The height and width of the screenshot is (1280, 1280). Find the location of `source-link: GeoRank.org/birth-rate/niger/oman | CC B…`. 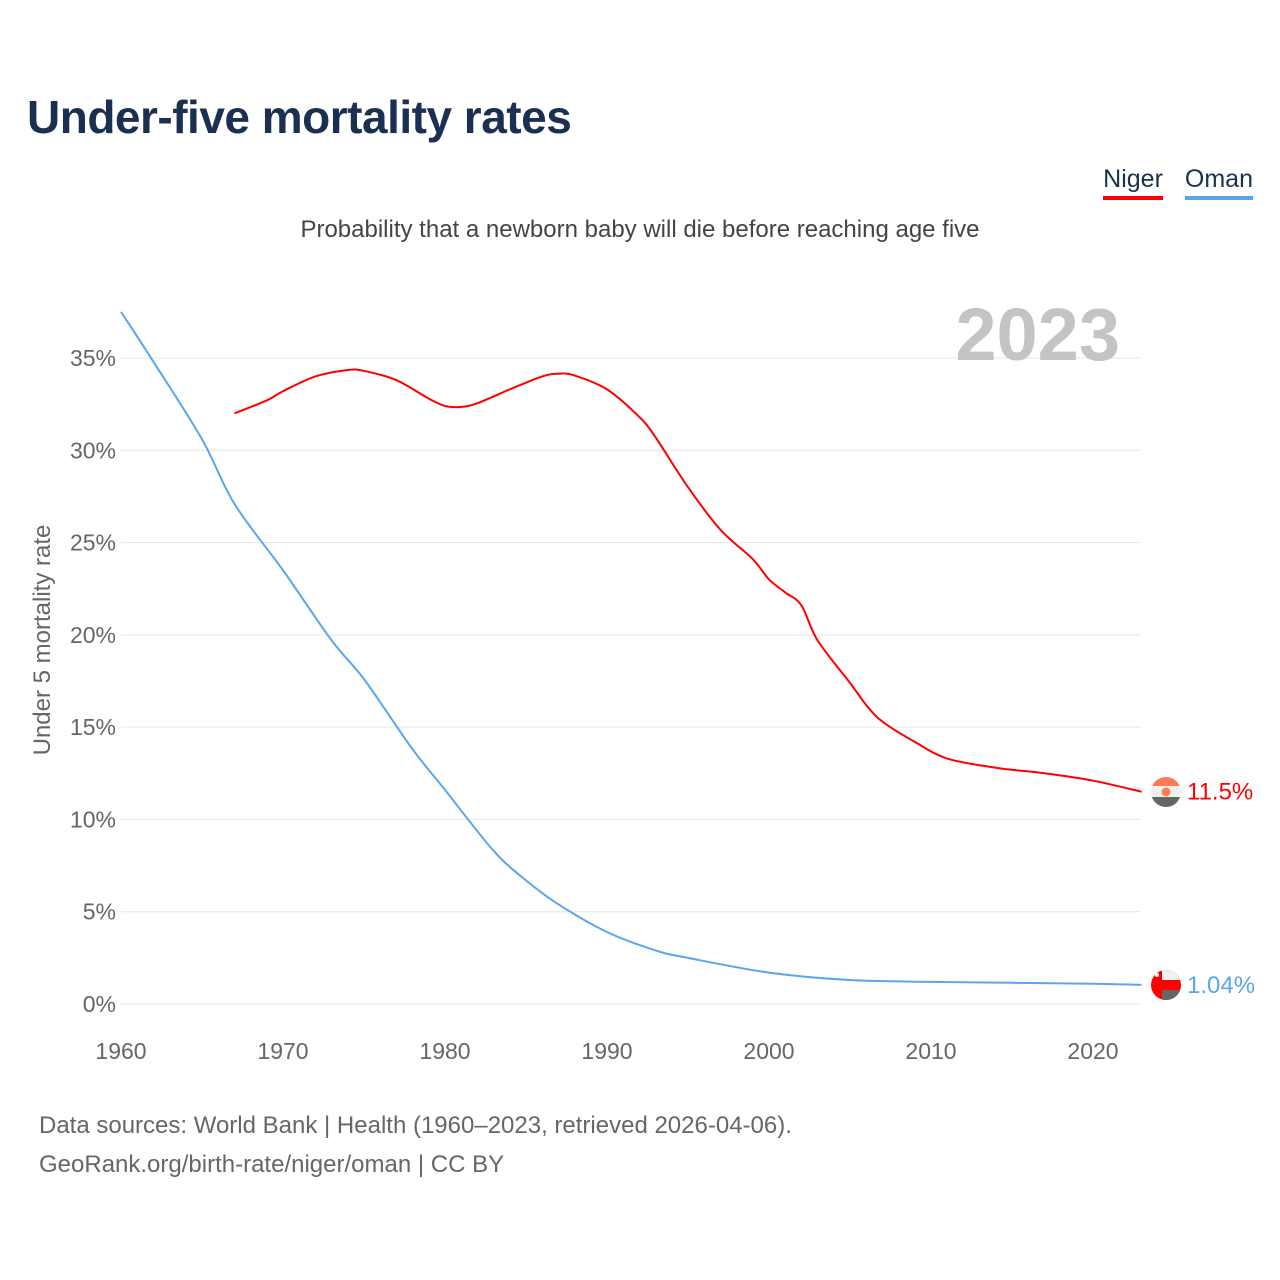

source-link: GeoRank.org/birth-rate/niger/oman | CC B… is located at coordinates (272, 1164).